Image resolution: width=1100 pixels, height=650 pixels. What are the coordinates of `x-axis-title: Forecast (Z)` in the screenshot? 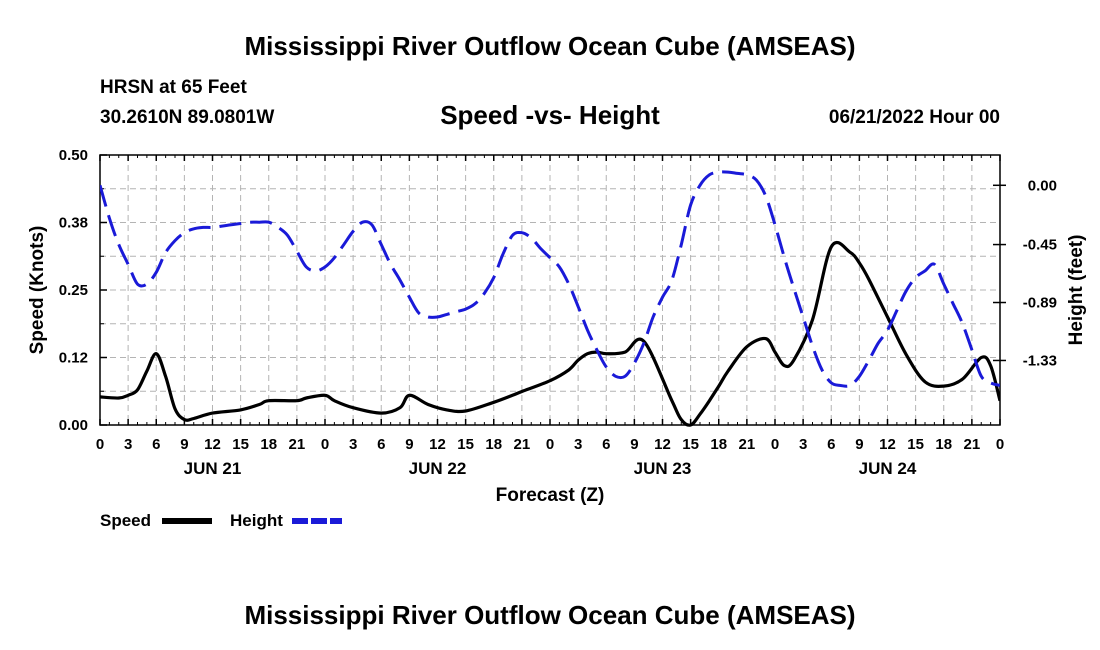 It's located at (550, 495).